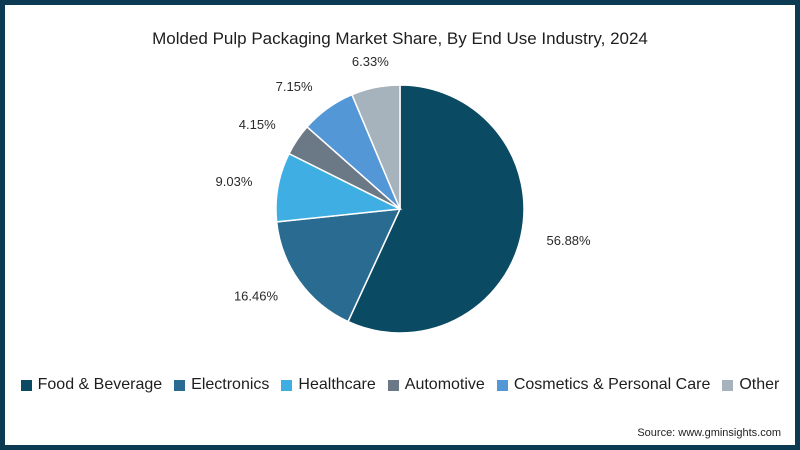 Image resolution: width=800 pixels, height=450 pixels. What do you see at coordinates (370, 61) in the screenshot?
I see `slice-label-5: 6.33%` at bounding box center [370, 61].